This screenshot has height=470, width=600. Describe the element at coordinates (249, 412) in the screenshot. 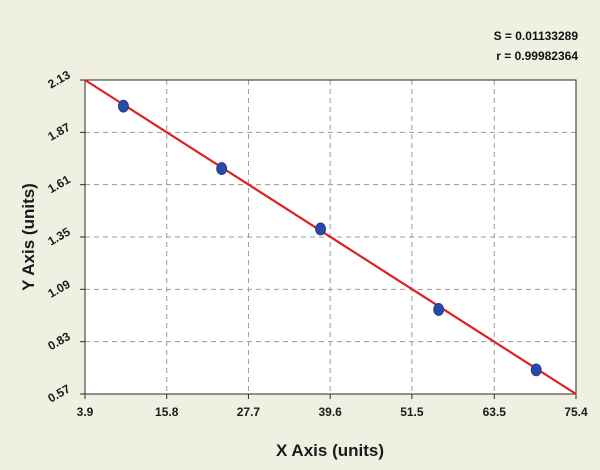

I see `x-tick-label: 27.7` at that location.